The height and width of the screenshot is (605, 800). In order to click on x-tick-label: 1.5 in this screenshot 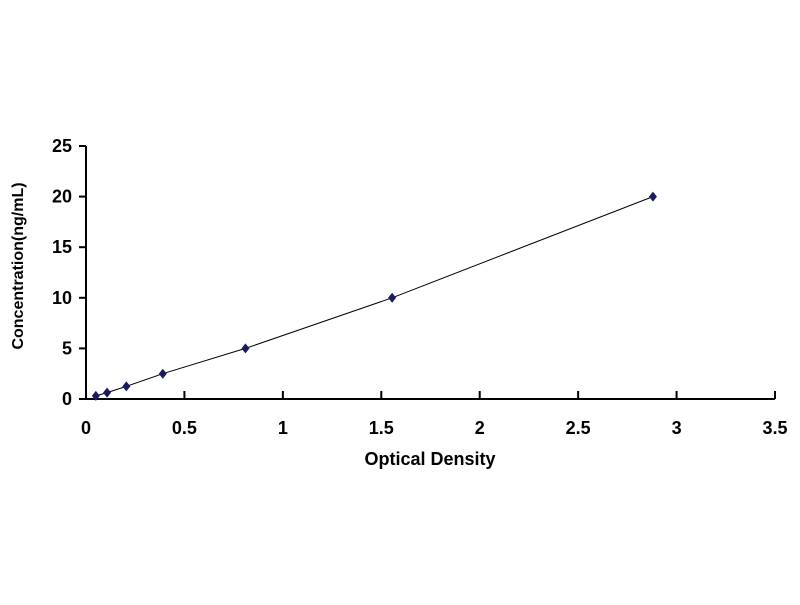, I will do `click(381, 428)`.